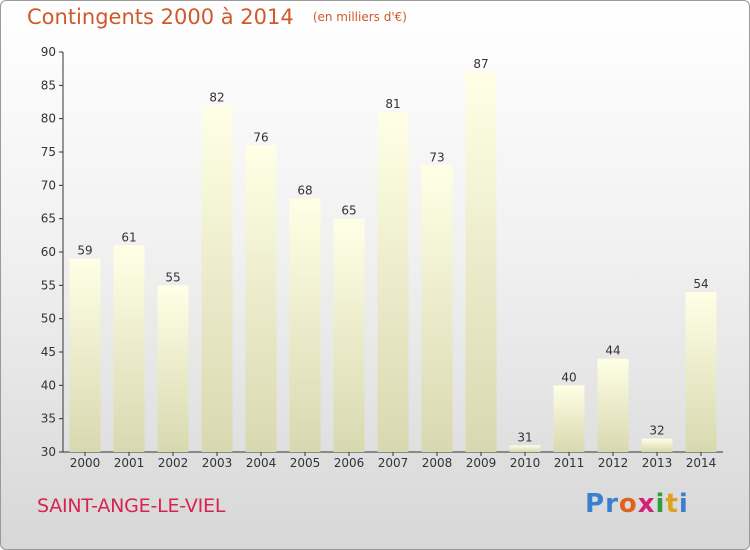  Describe the element at coordinates (48, 385) in the screenshot. I see `y-tick-label: 40` at that location.